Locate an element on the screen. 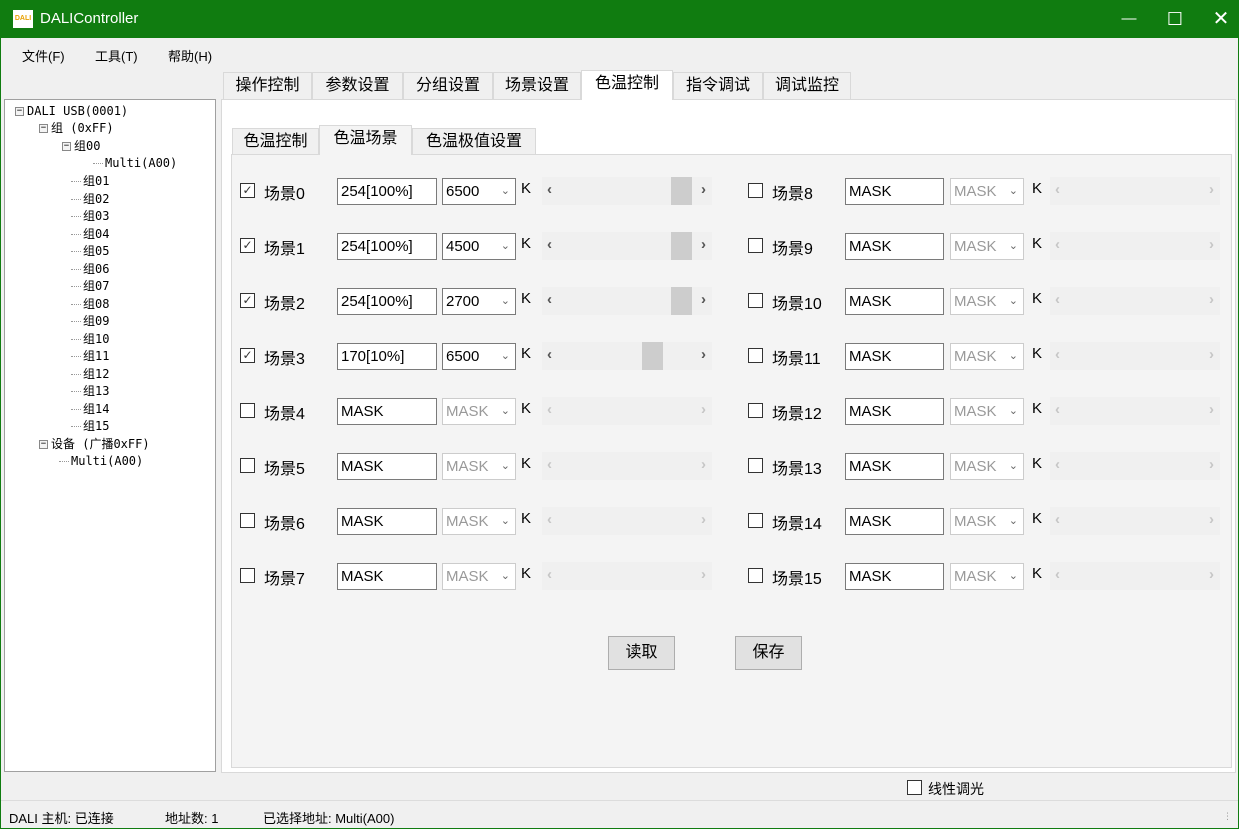 The image size is (1239, 829). scene-level-input: 170[10%] is located at coordinates (387, 356).